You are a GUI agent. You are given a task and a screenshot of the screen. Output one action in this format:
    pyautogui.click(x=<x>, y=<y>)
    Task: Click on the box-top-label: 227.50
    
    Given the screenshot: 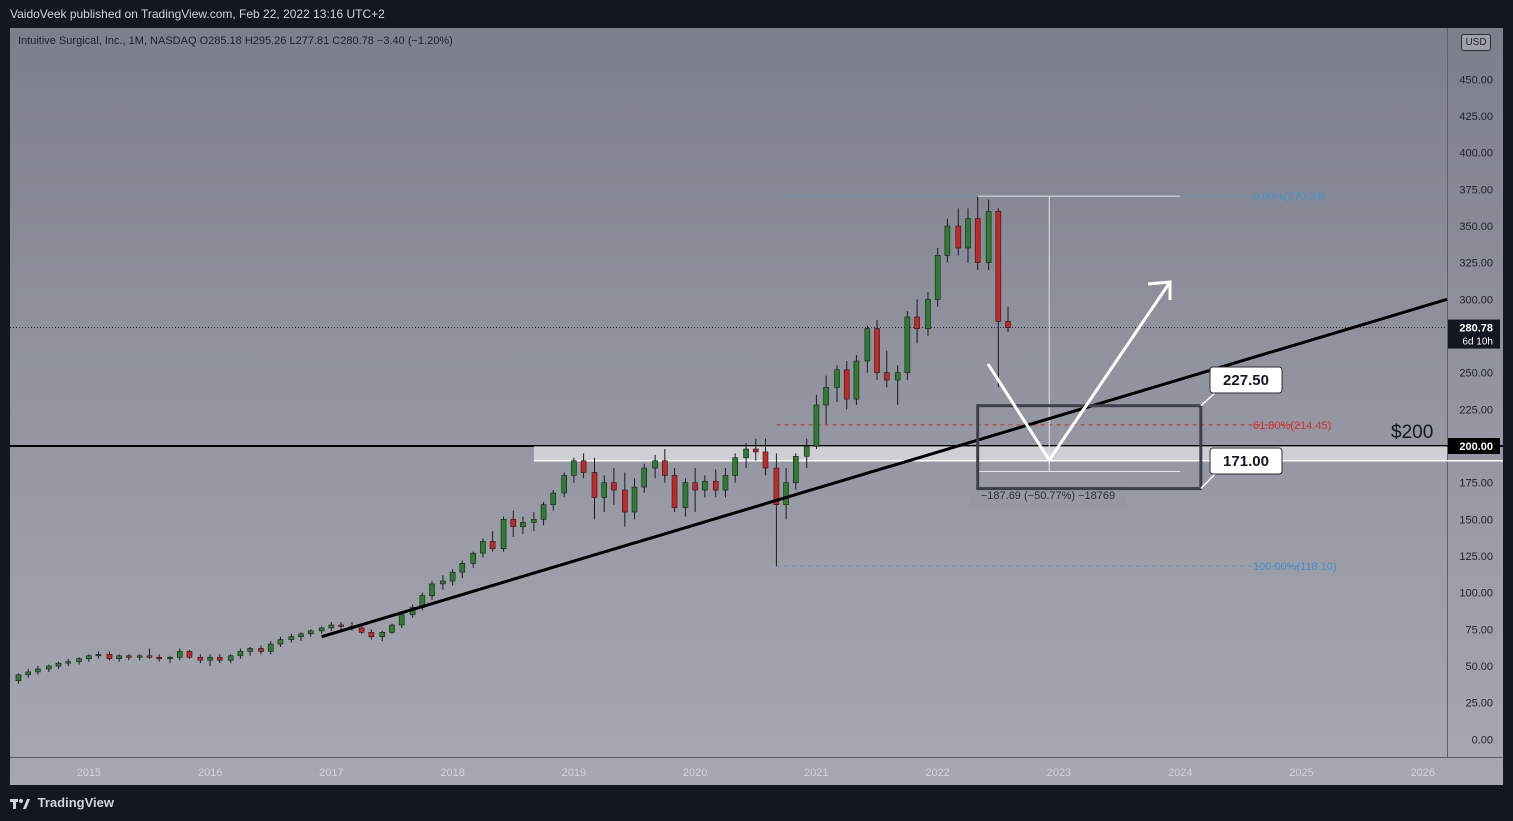 What is the action you would take?
    pyautogui.click(x=1246, y=380)
    